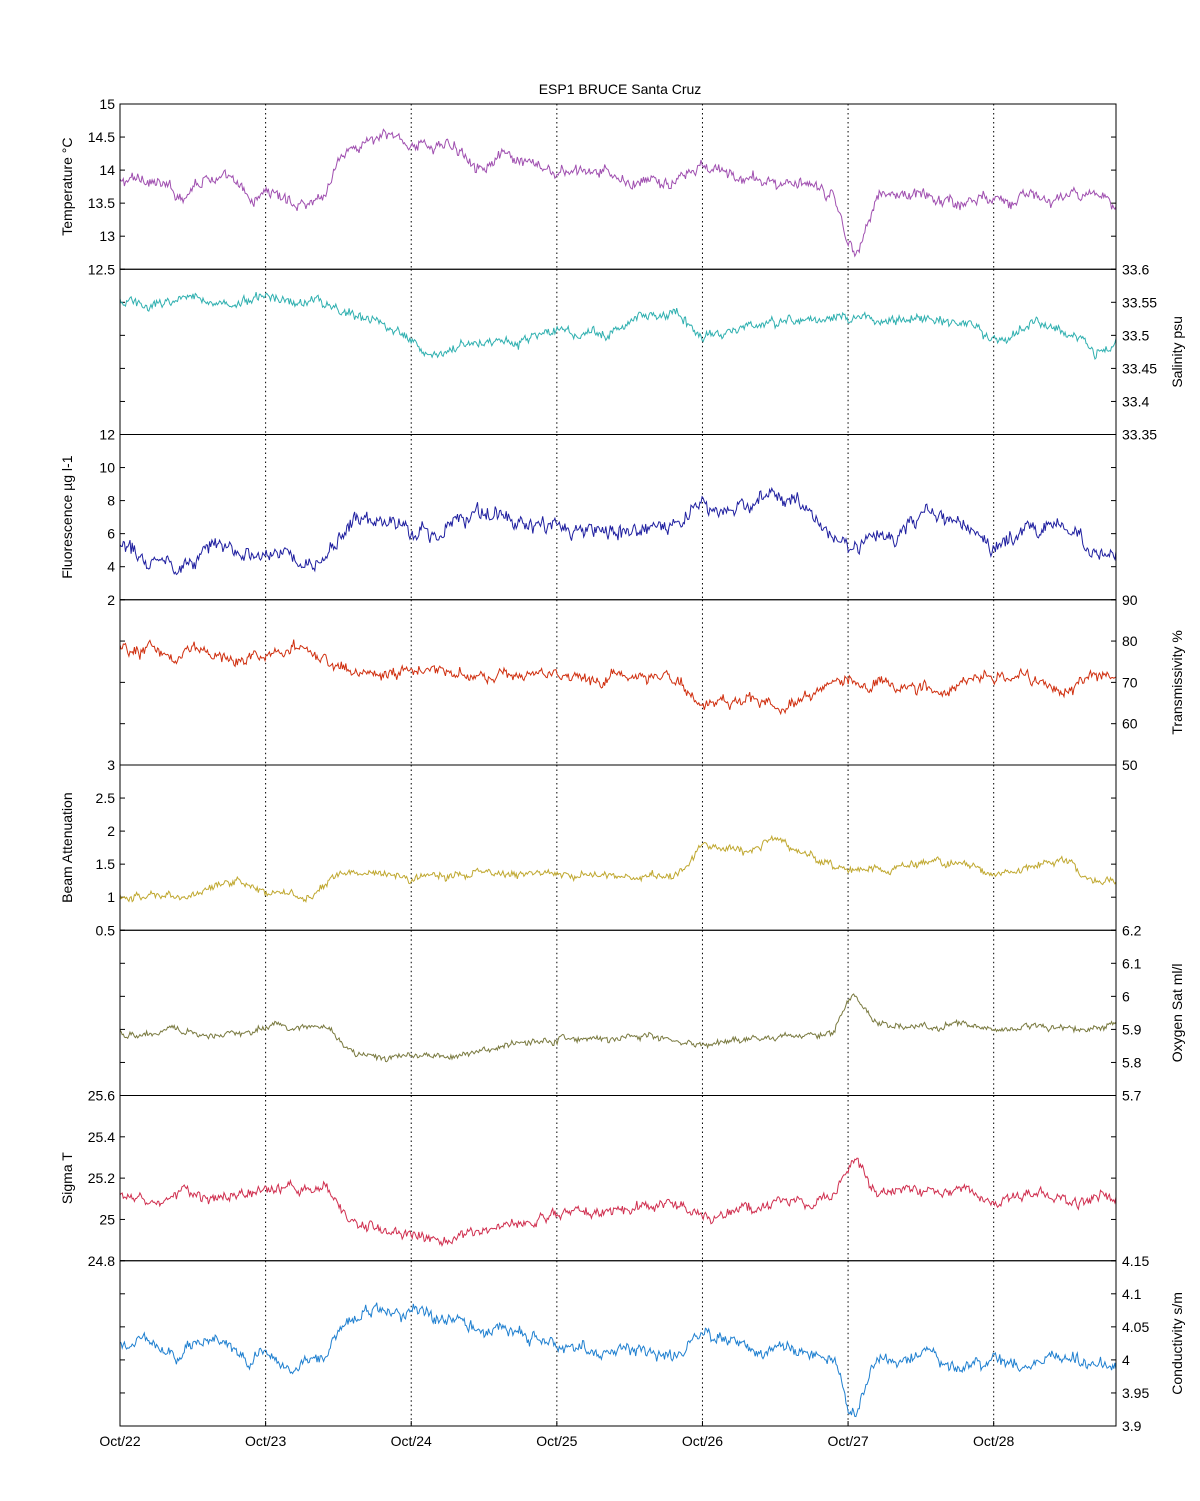  Describe the element at coordinates (101, 1178) in the screenshot. I see `ytick-label: 25.2` at that location.